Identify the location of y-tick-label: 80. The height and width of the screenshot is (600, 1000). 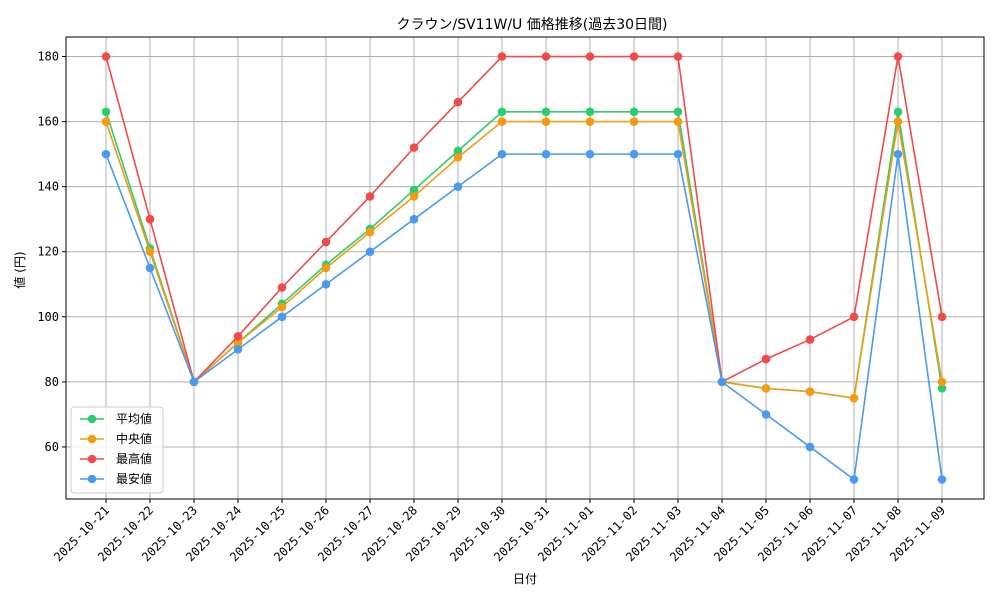
(52, 382).